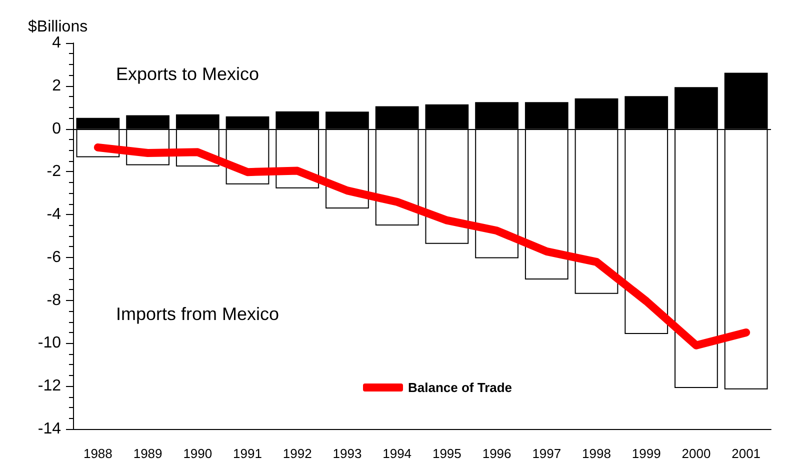 This screenshot has height=475, width=801. I want to click on y-tick-label: -6, so click(54, 257).